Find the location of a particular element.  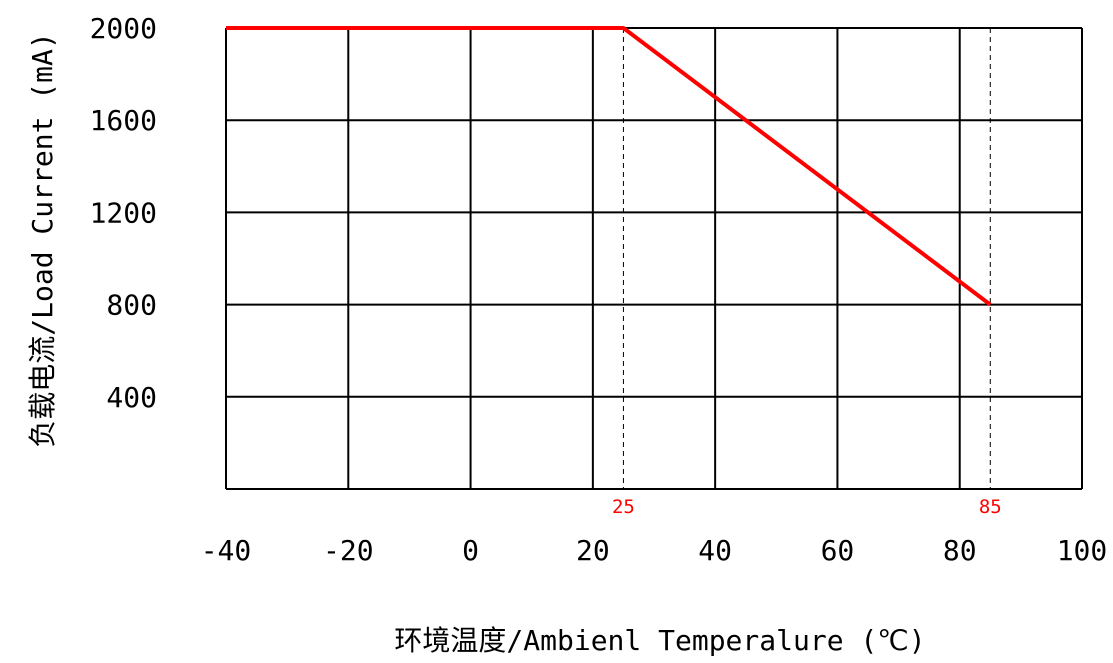

x-tick-label: -20 is located at coordinates (348, 550).